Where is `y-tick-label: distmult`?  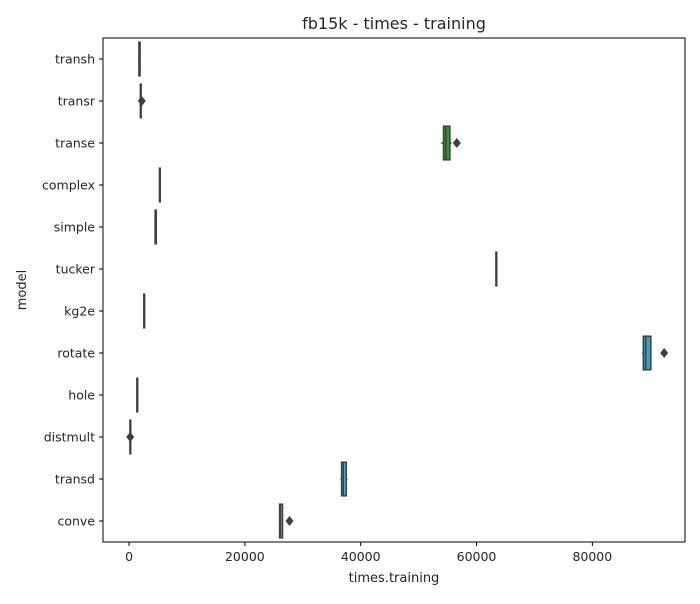 y-tick-label: distmult is located at coordinates (69, 437).